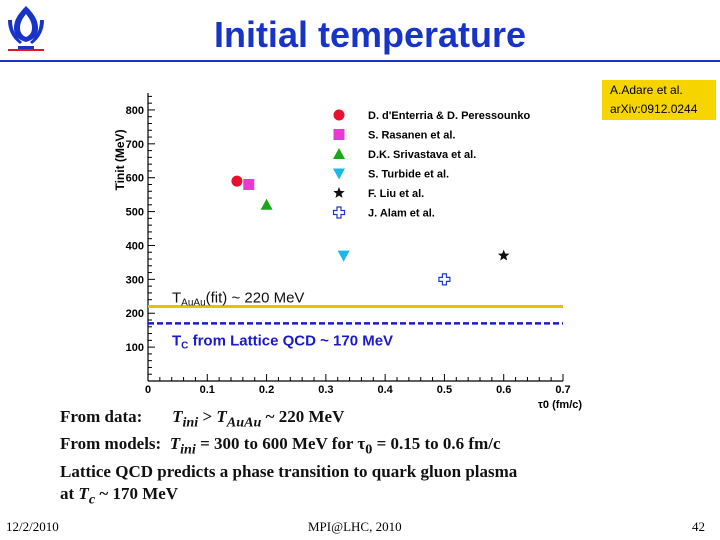 Image resolution: width=720 pixels, height=540 pixels. What do you see at coordinates (385, 390) in the screenshot?
I see `x-tick-label: 0.4` at bounding box center [385, 390].